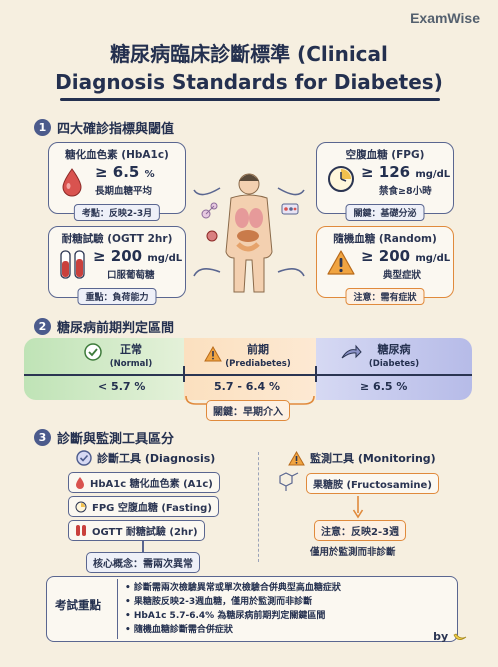  I want to click on card-random-title: 隨機血糖 (Random), so click(385, 239).